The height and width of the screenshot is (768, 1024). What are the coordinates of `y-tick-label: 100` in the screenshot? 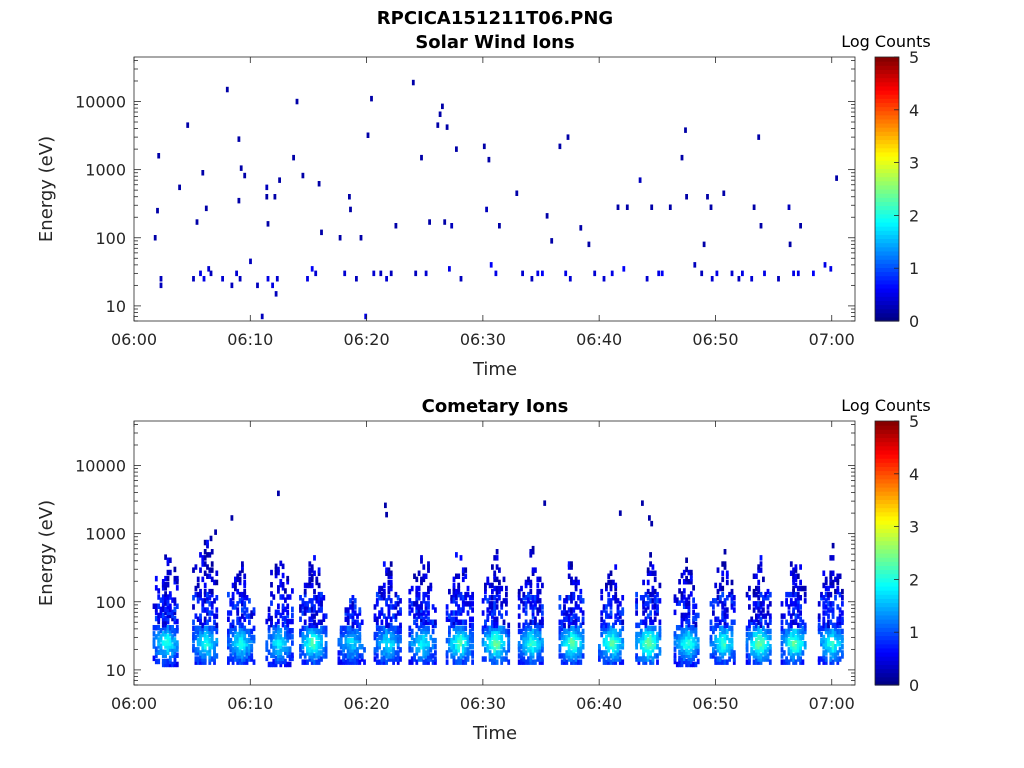 It's located at (110, 238).